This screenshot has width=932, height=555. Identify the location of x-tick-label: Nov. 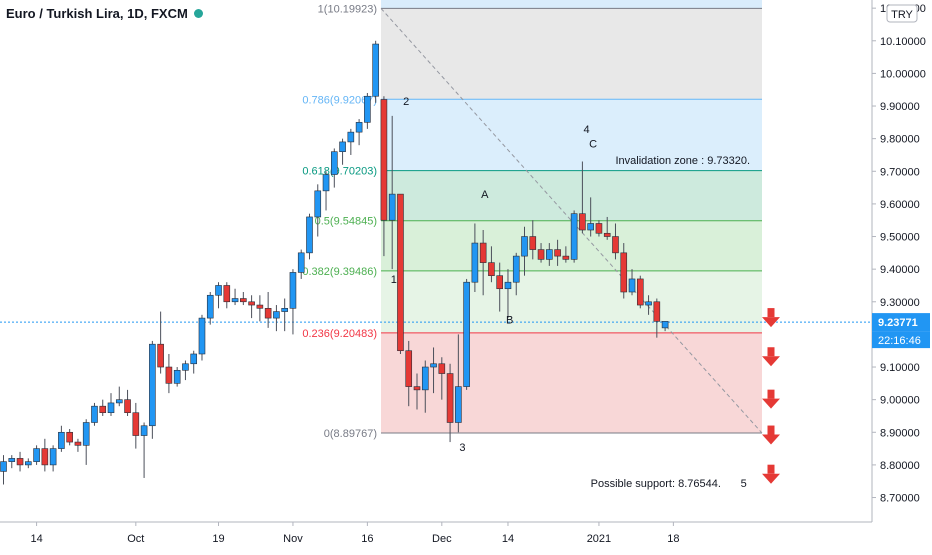
(293, 539).